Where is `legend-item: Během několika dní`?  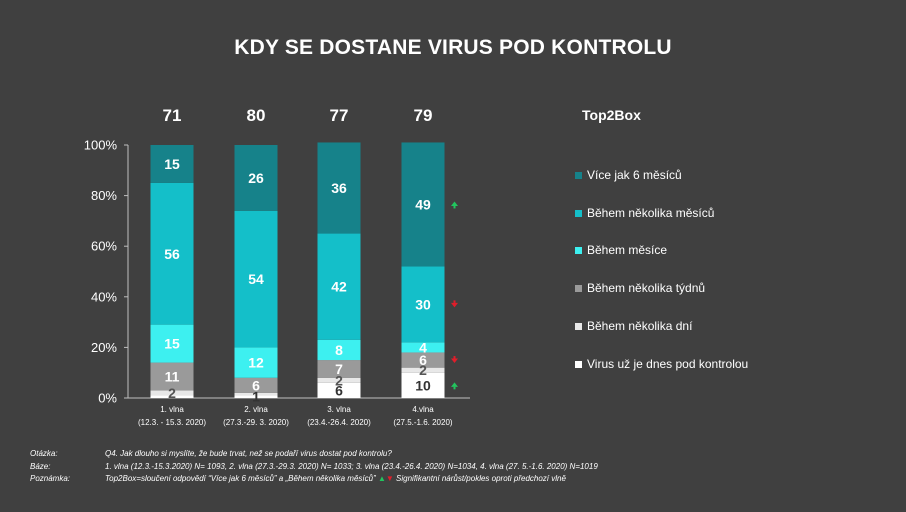 legend-item: Během několika dní is located at coordinates (633, 326).